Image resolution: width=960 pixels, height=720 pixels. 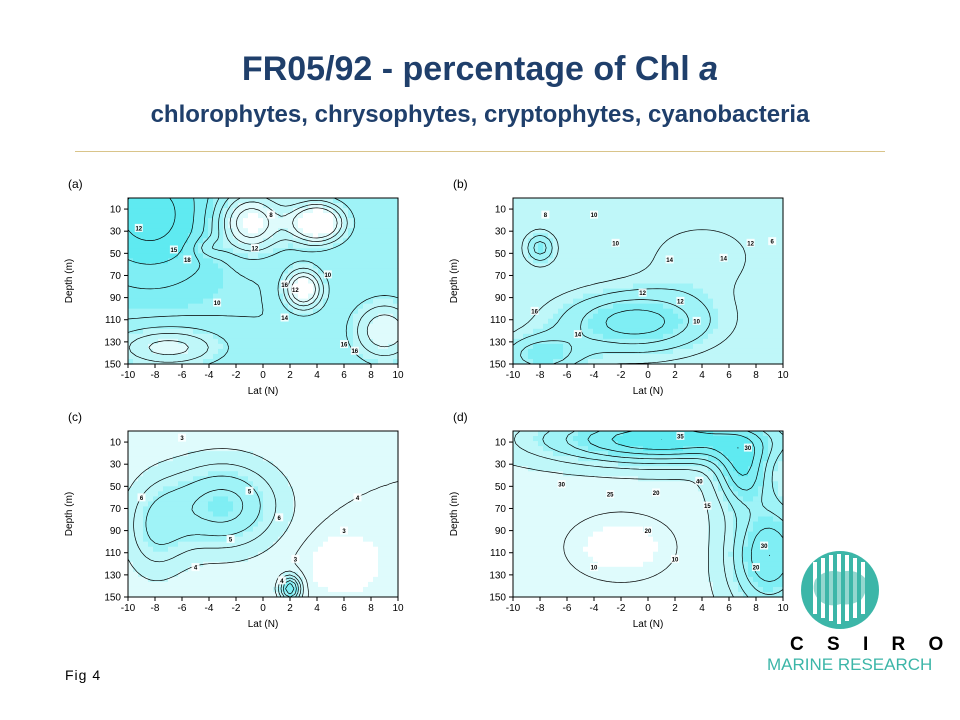 I want to click on y-tick-label: 50, so click(x=501, y=254).